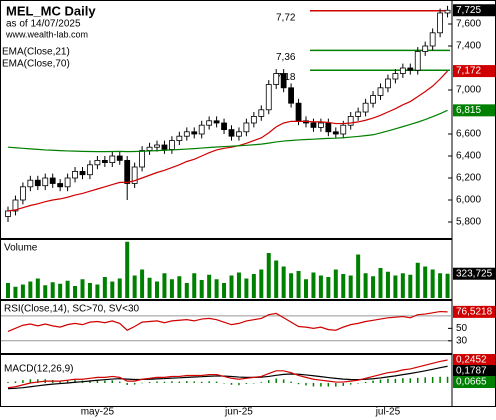 The width and height of the screenshot is (496, 420). Describe the element at coordinates (468, 200) in the screenshot. I see `y-tick-label: 6,000` at that location.